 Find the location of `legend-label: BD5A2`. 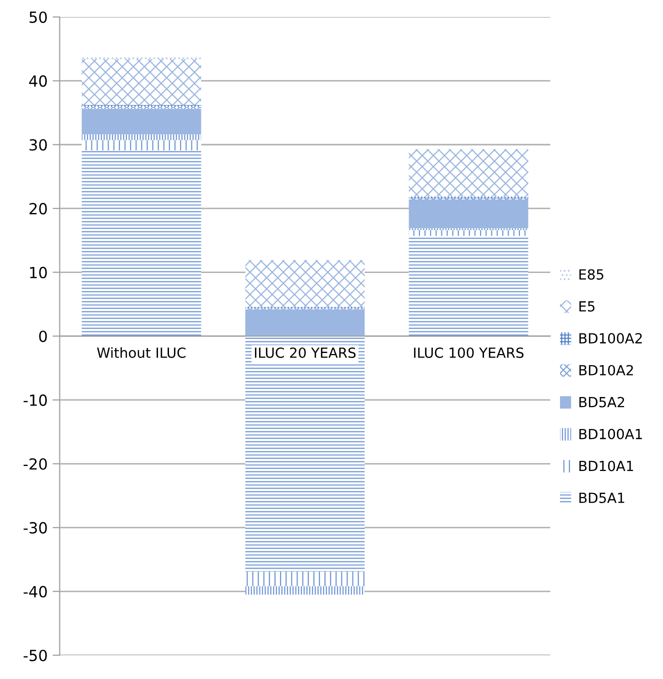

legend-label: BD5A2 is located at coordinates (601, 402).